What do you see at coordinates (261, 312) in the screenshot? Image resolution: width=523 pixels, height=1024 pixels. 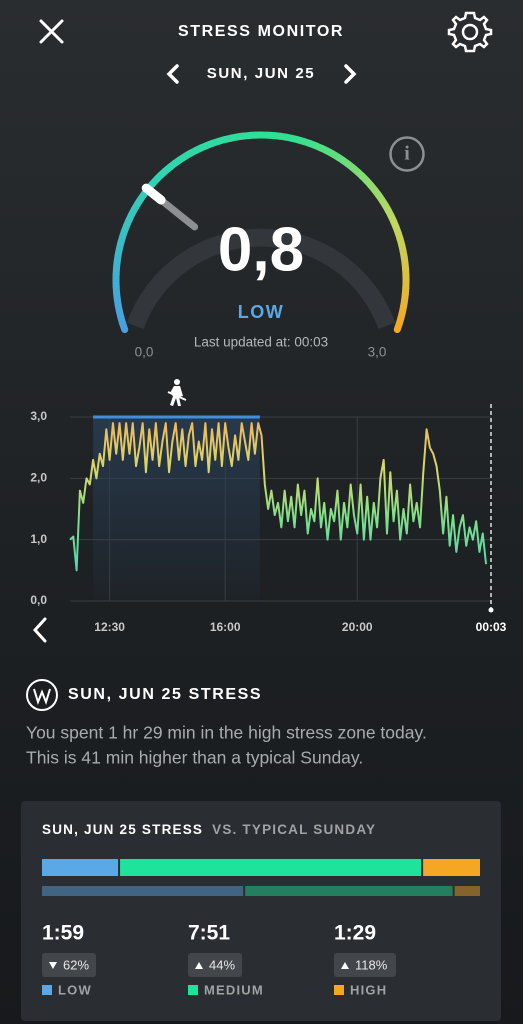 I see `stress-level: LOW` at bounding box center [261, 312].